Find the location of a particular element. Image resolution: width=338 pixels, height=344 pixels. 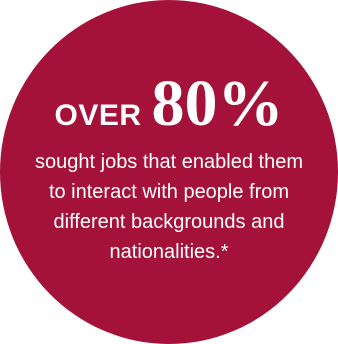

stat-prefix: OVER is located at coordinates (98, 115).